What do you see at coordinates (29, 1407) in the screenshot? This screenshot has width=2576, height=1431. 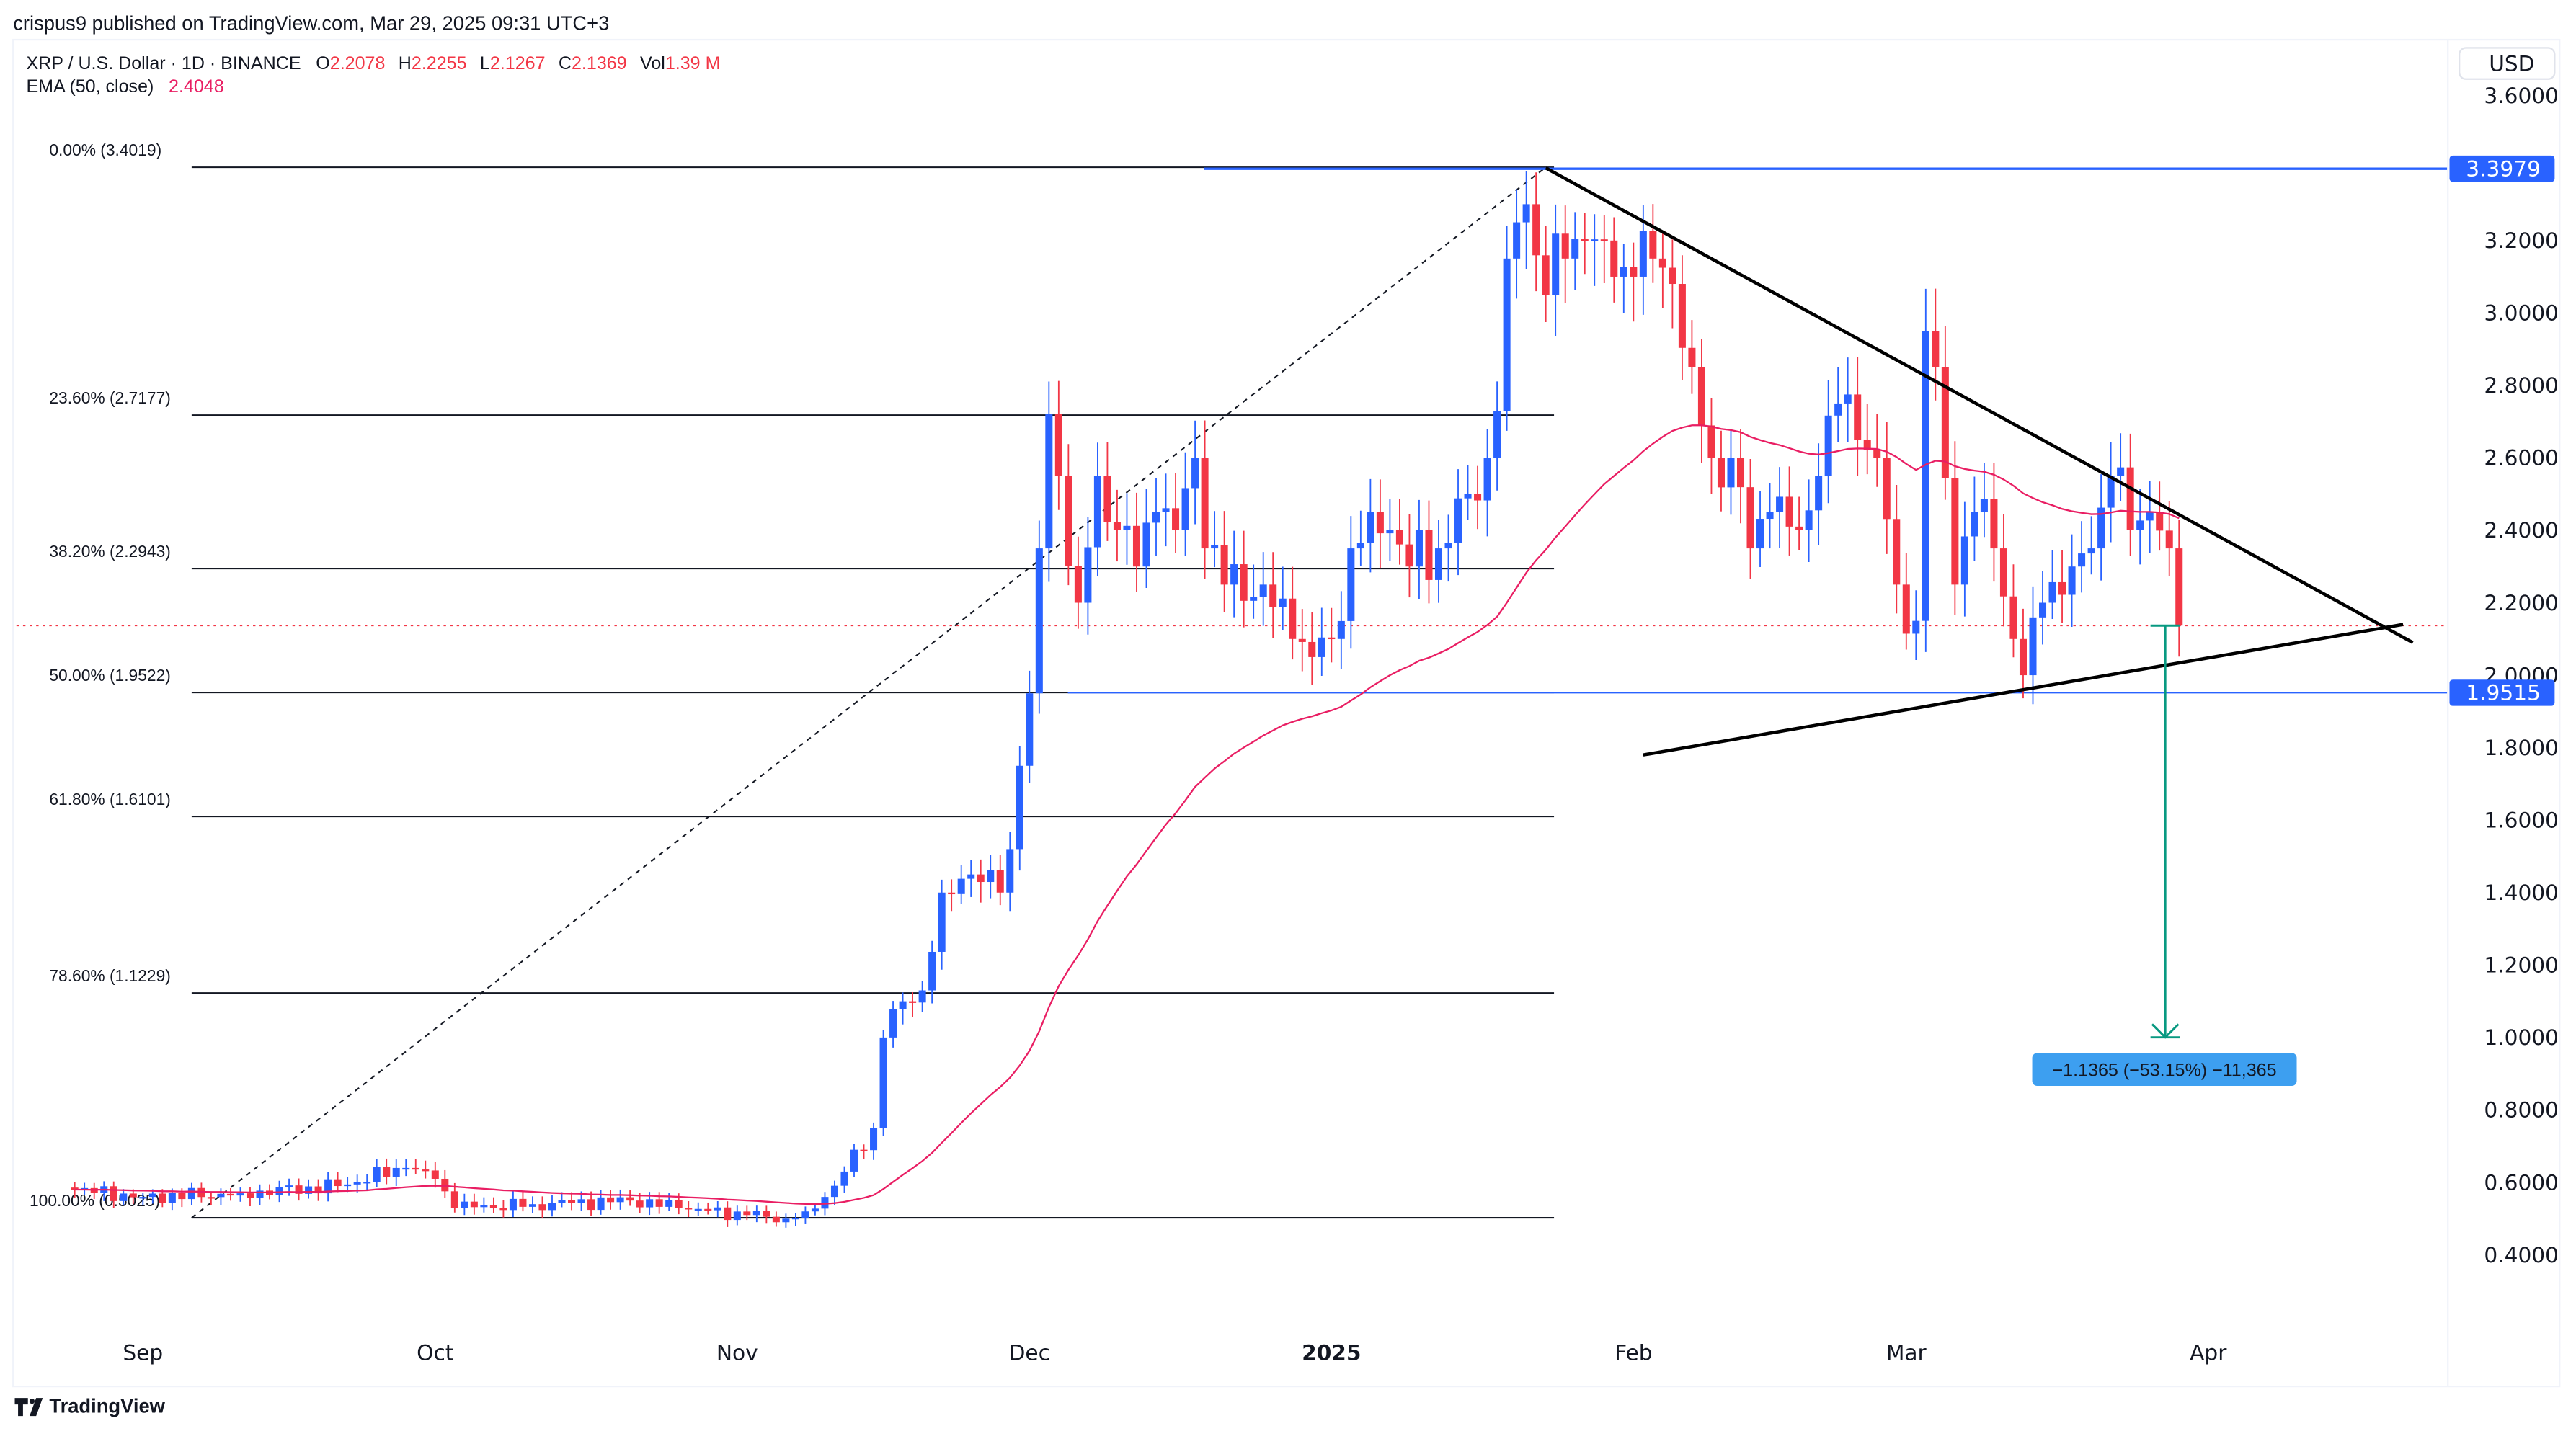 I see `tradingview-icon` at bounding box center [29, 1407].